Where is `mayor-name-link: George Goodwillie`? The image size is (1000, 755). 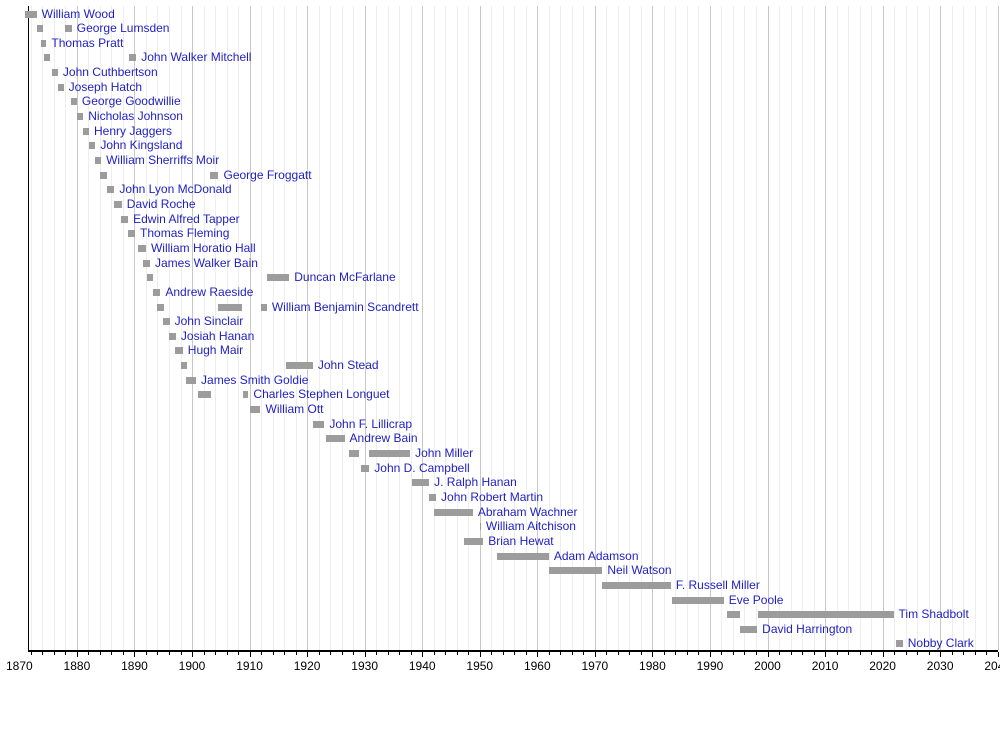 mayor-name-link: George Goodwillie is located at coordinates (131, 101).